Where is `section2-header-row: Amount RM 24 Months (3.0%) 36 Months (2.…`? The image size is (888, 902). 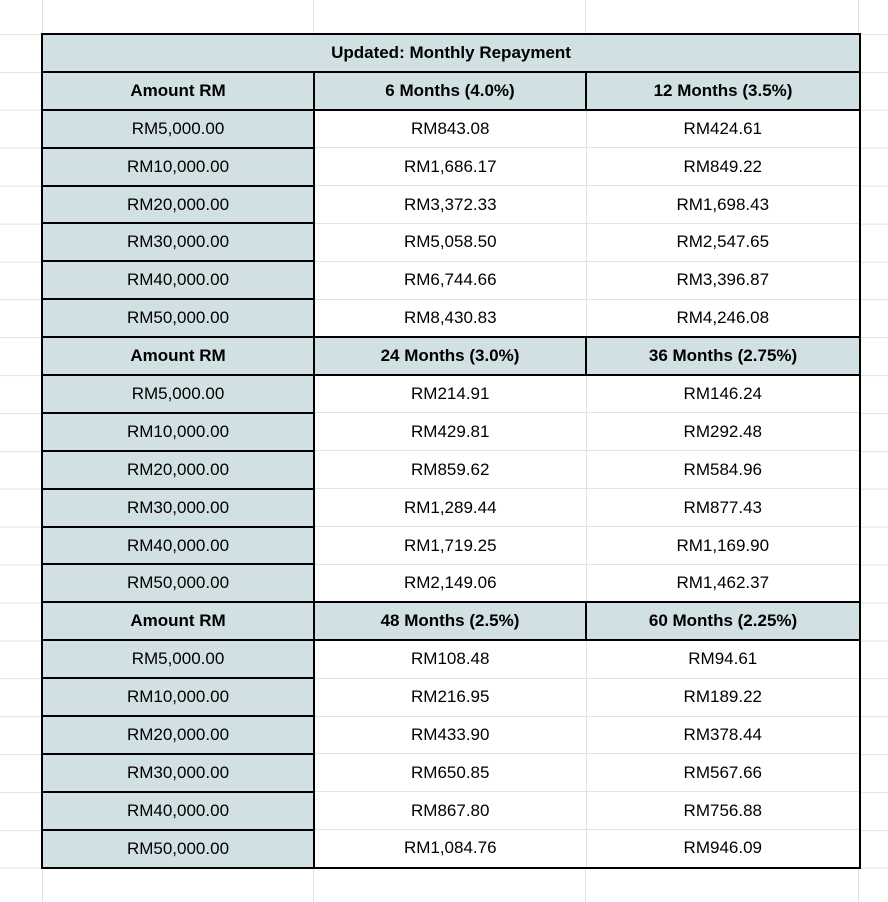 section2-header-row: Amount RM 24 Months (3.0%) 36 Months (2.… is located at coordinates (451, 356).